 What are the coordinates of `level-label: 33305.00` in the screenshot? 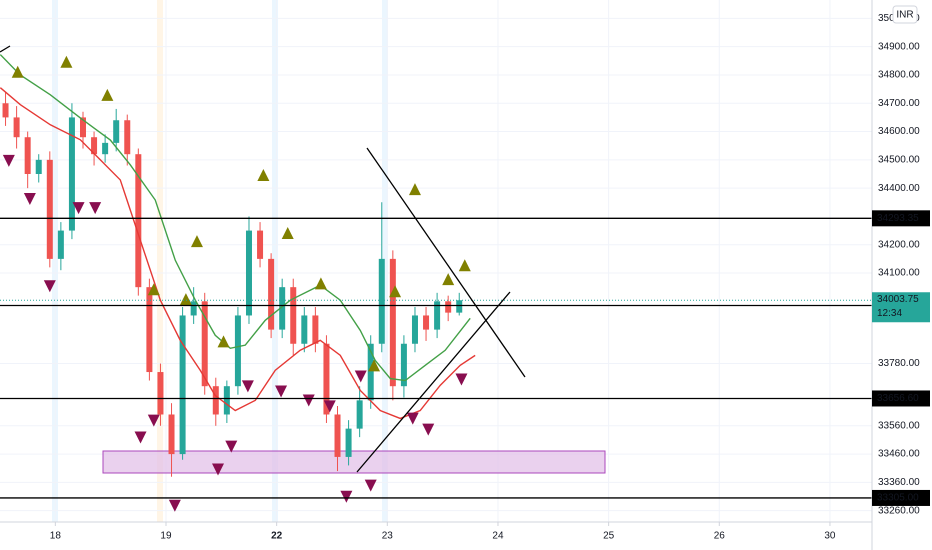 It's located at (898, 498).